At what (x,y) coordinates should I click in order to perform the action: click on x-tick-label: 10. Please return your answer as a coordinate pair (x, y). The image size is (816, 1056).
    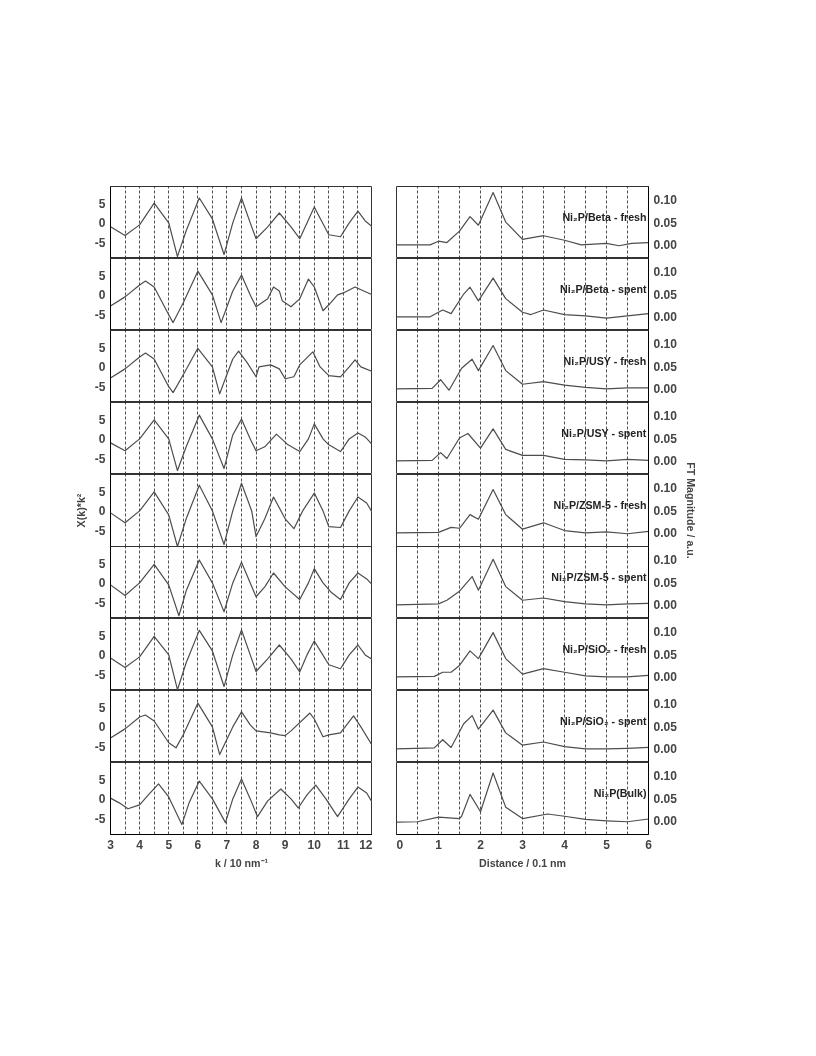
    Looking at the image, I should click on (314, 844).